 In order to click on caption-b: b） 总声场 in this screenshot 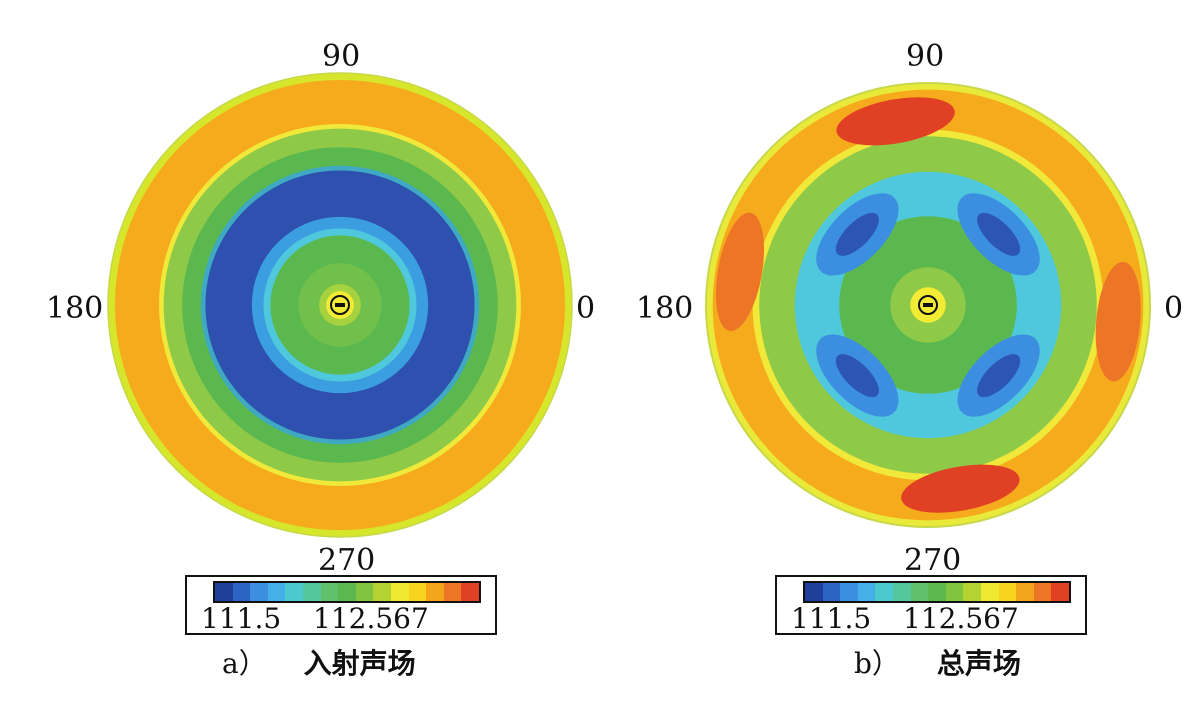, I will do `click(937, 664)`.